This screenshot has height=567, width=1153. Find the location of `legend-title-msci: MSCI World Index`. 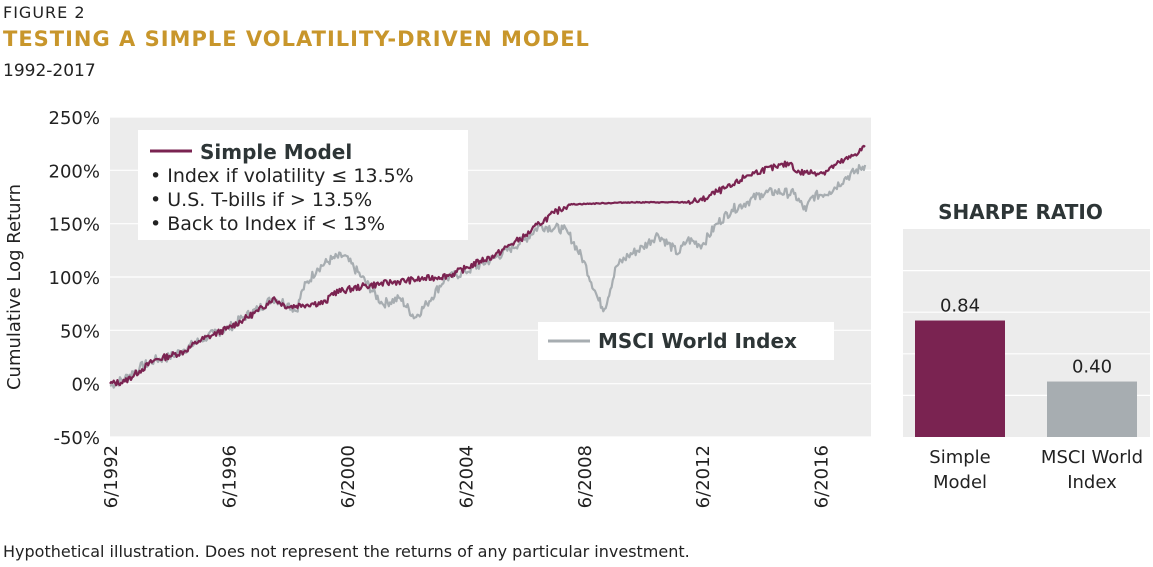

legend-title-msci: MSCI World Index is located at coordinates (697, 341).